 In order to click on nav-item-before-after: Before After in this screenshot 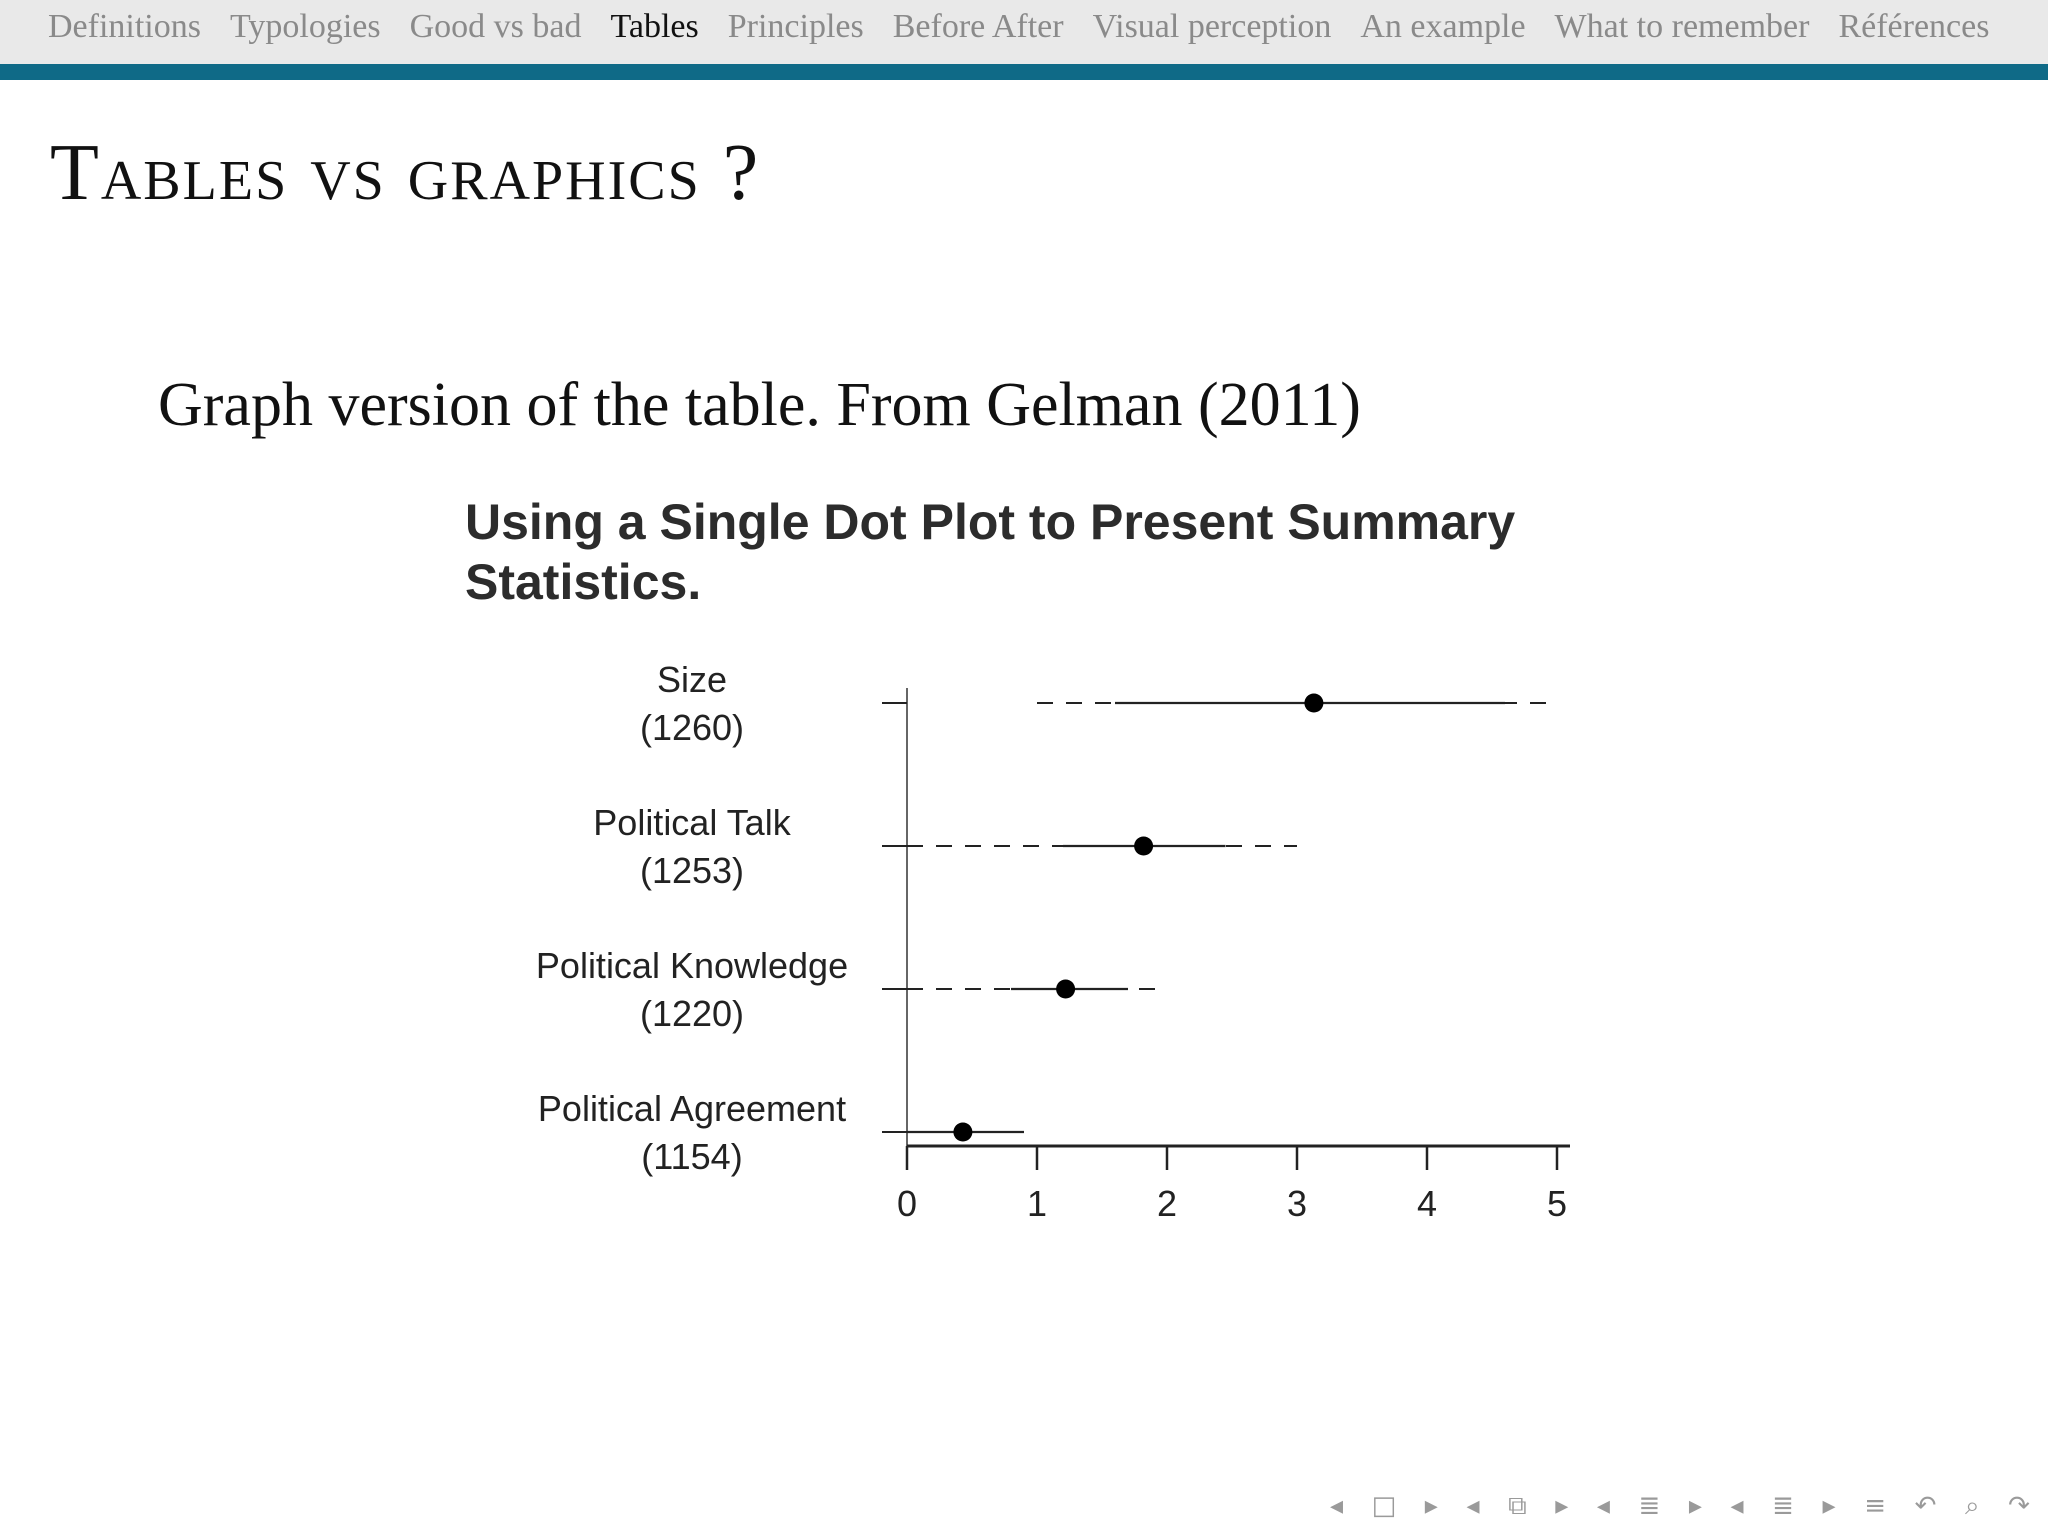, I will do `click(978, 26)`.